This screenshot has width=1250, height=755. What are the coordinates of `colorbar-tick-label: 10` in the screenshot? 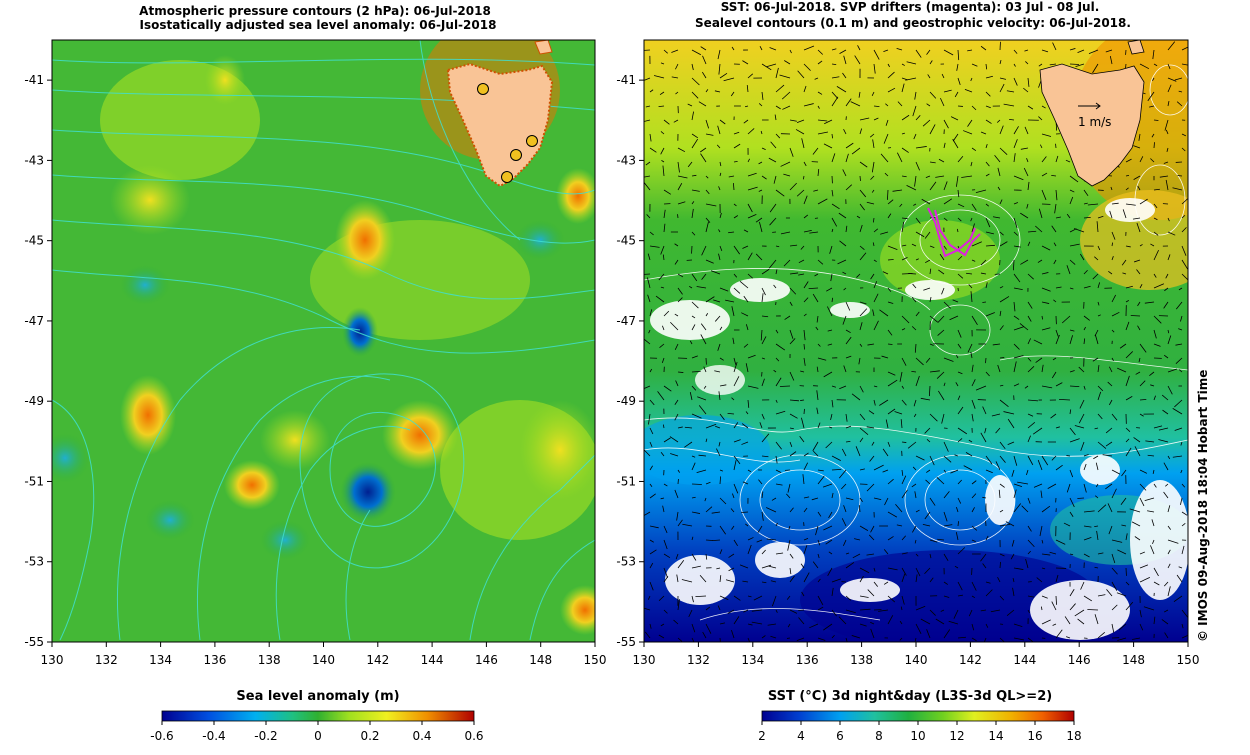 It's located at (917, 736).